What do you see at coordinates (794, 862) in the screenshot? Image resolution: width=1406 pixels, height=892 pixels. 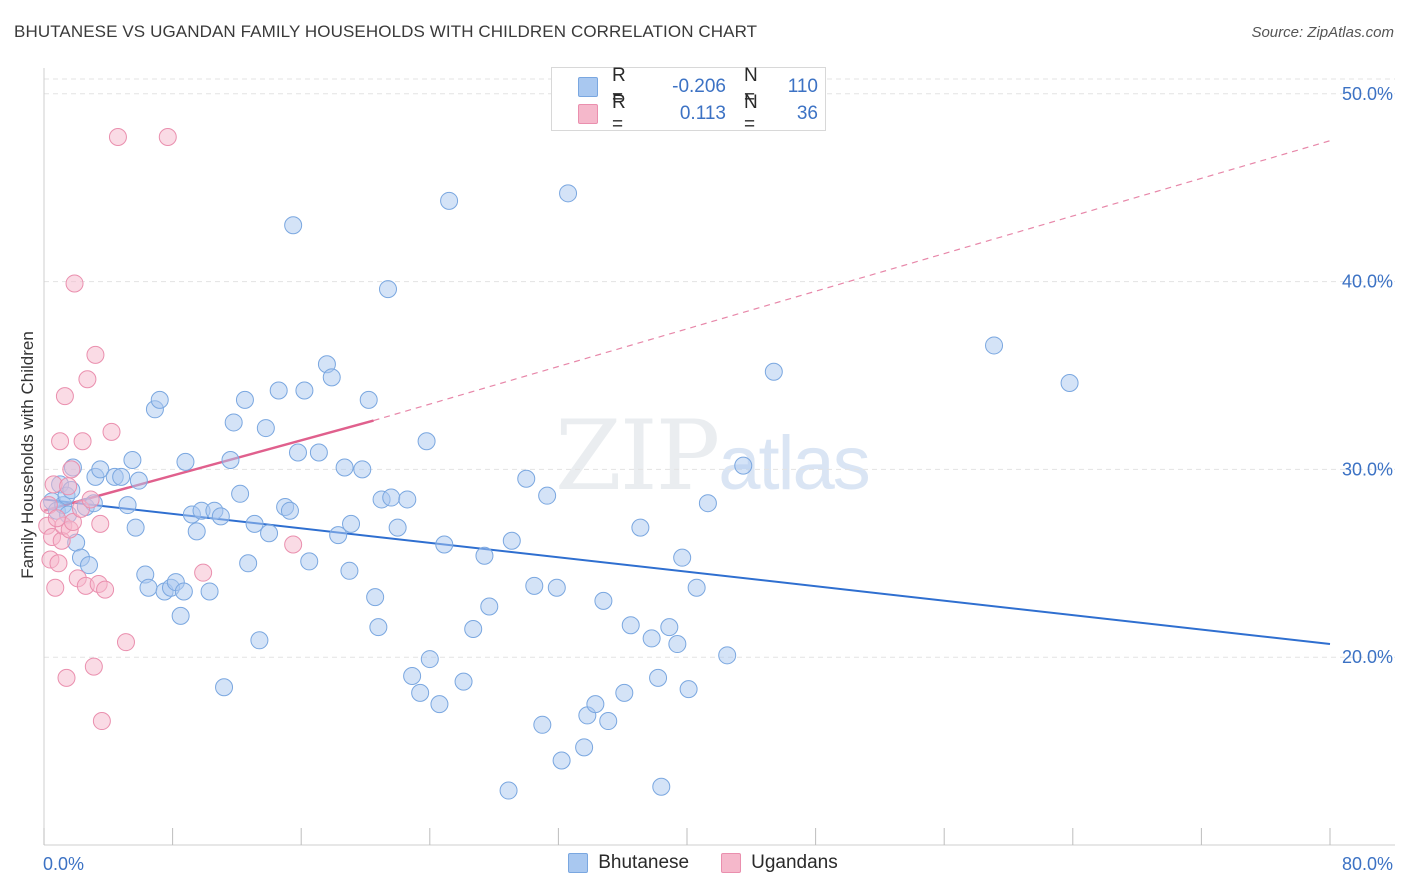 I see `legend-label-ugandans: Ugandans` at bounding box center [794, 862].